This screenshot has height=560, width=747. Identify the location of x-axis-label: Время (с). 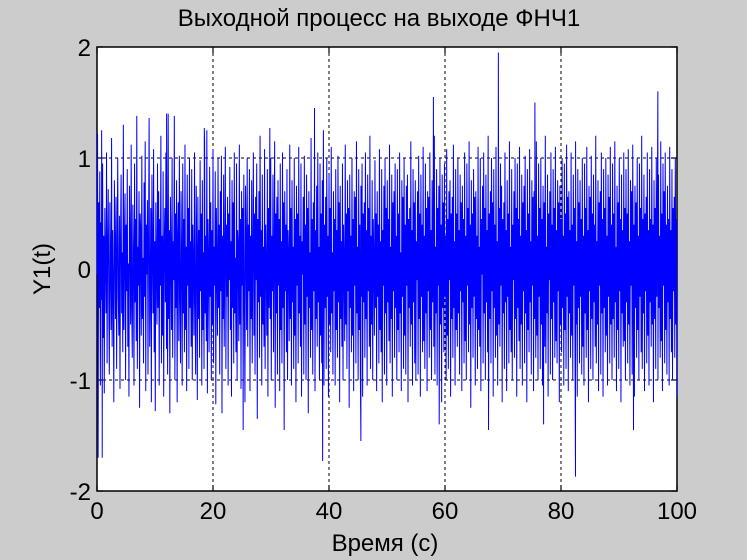
(385, 543).